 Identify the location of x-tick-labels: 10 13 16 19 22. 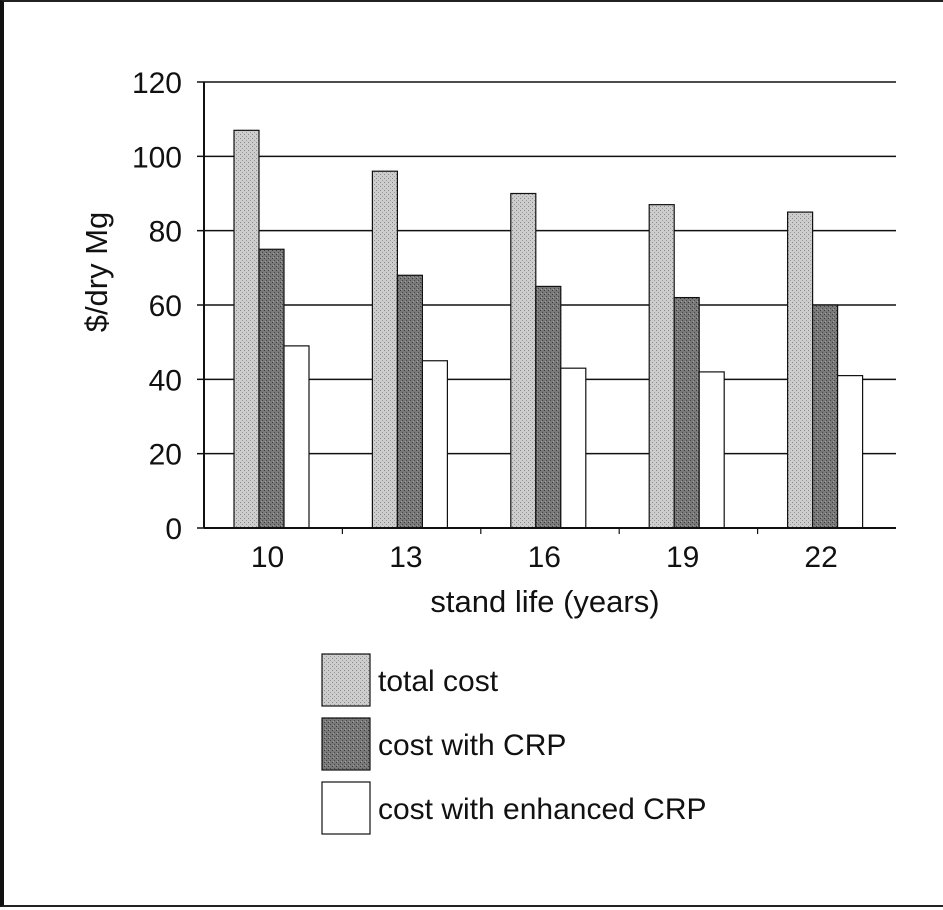
(544, 557).